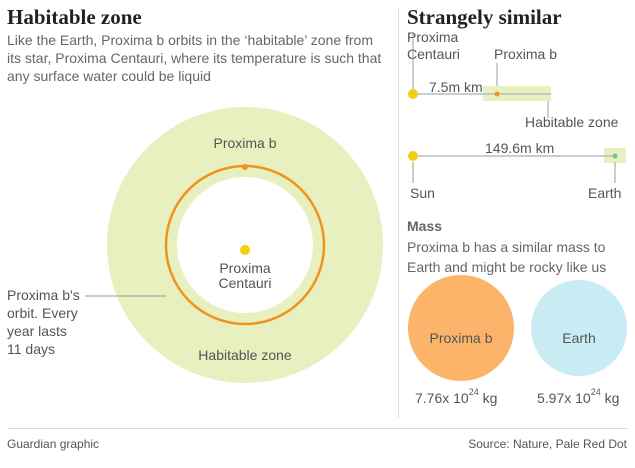 The height and width of the screenshot is (468, 635). Describe the element at coordinates (605, 193) in the screenshot. I see `earth-label: Earth` at that location.